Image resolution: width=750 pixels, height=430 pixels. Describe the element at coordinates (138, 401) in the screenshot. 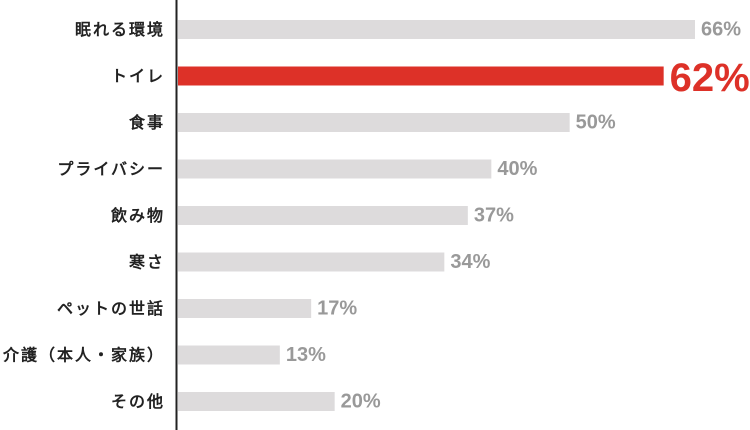

I see `category-label: その他` at that location.